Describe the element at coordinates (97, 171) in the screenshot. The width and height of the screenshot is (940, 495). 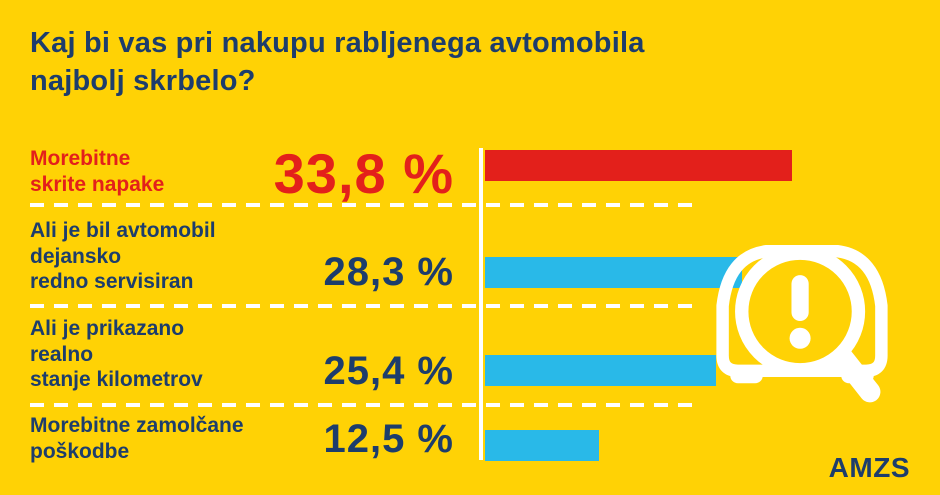
I see `category-label: Morebitne skrite napake` at that location.